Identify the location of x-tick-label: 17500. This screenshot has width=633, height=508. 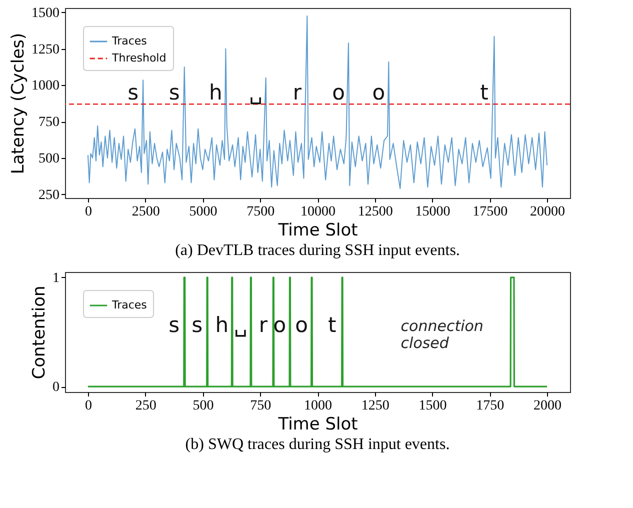
(490, 212).